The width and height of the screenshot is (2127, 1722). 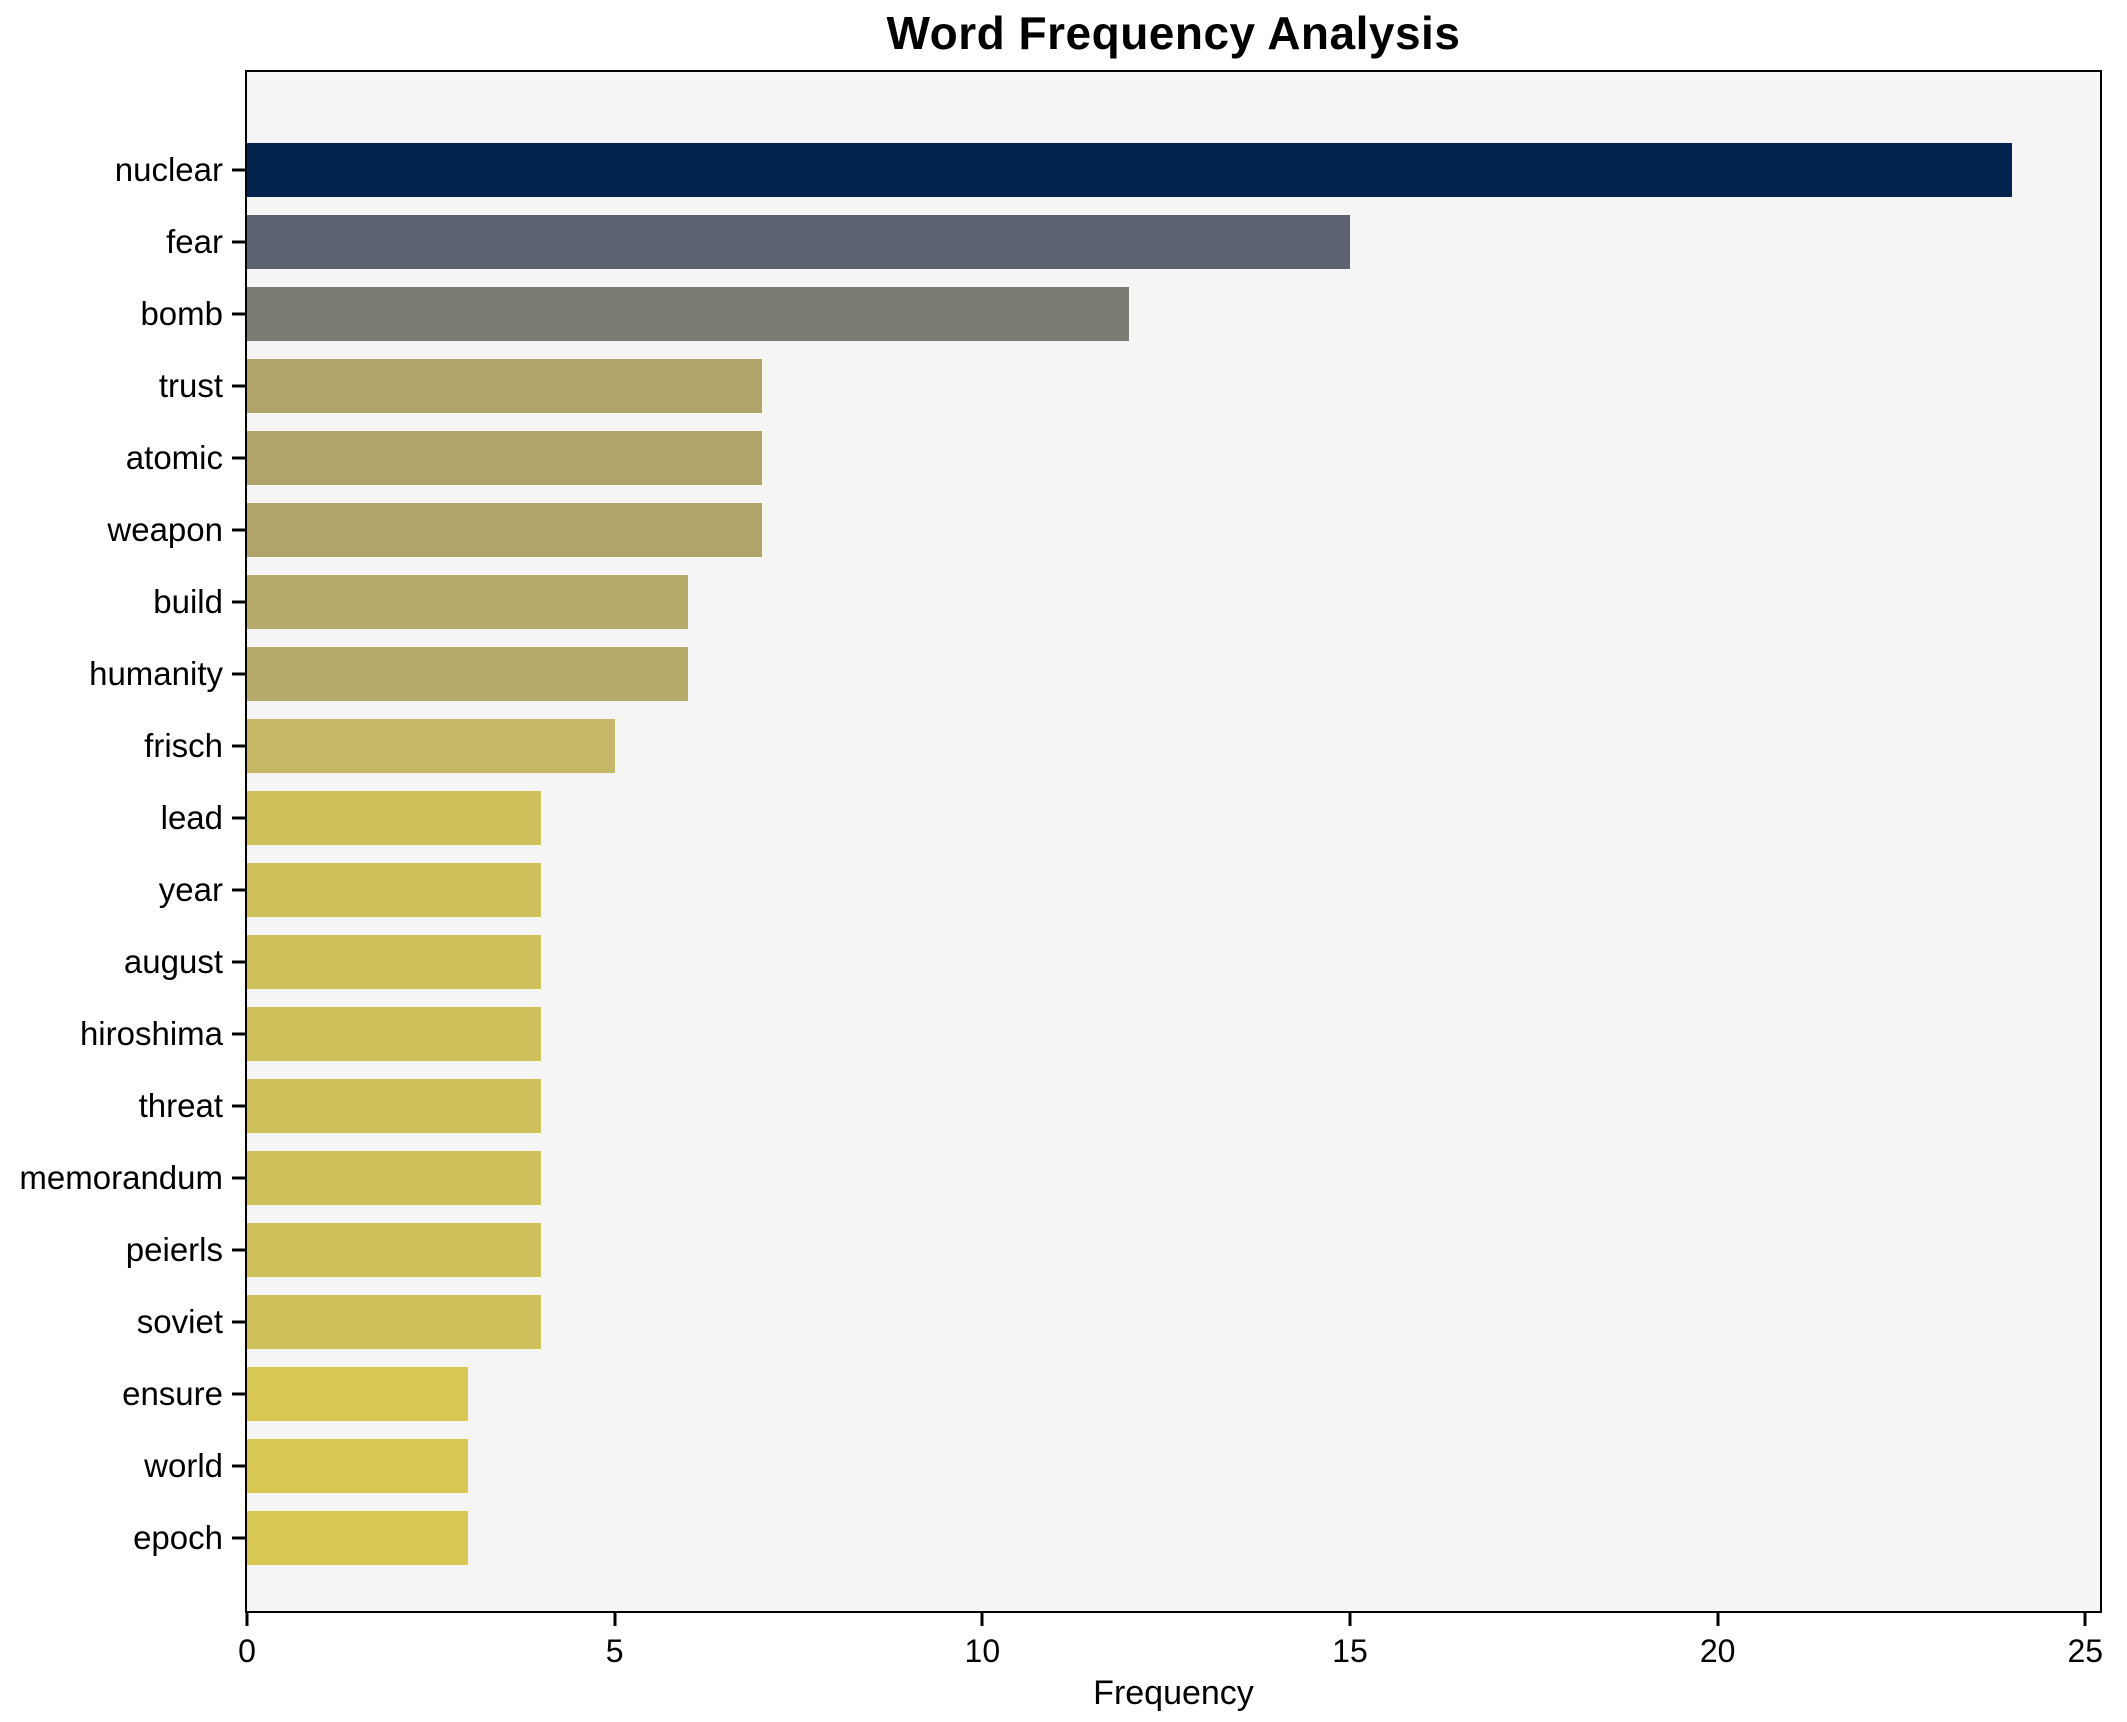 I want to click on x-tick-label: 5, so click(x=614, y=1651).